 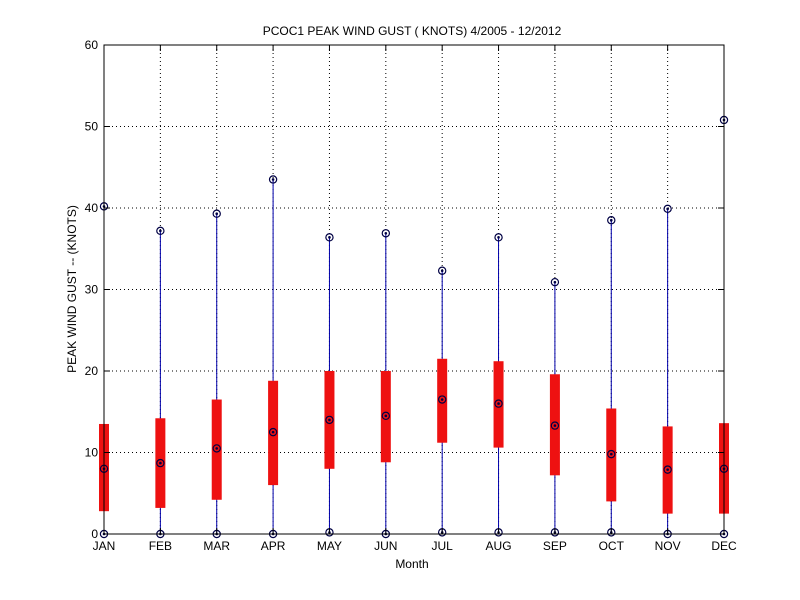 What do you see at coordinates (160, 546) in the screenshot?
I see `x-tick-label: FEB` at bounding box center [160, 546].